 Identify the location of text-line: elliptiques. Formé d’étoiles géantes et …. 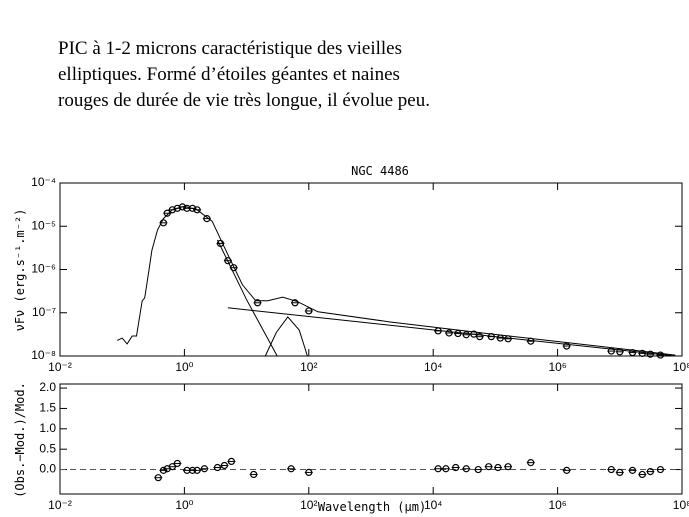
(229, 74).